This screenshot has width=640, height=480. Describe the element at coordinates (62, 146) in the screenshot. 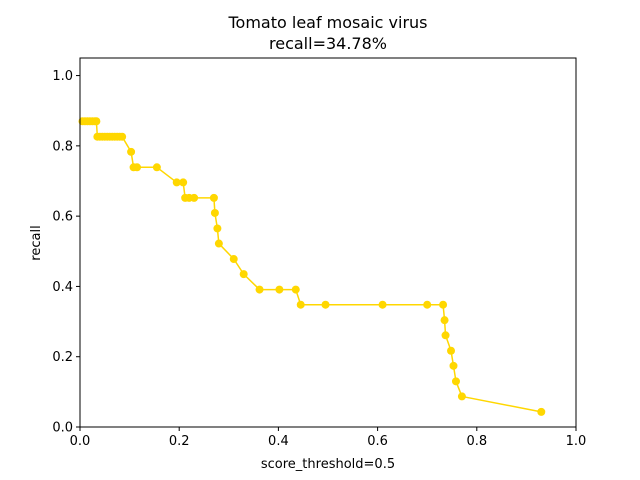

I see `y-tick-label: 0.8` at that location.